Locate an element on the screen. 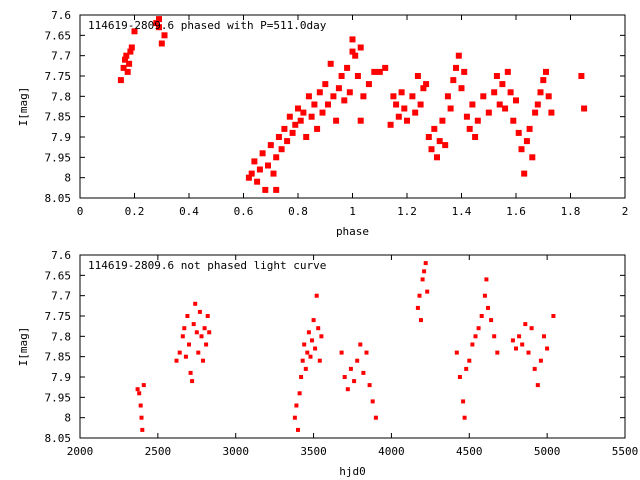 The image size is (640, 480). x-tick-label: 4000 is located at coordinates (391, 451).